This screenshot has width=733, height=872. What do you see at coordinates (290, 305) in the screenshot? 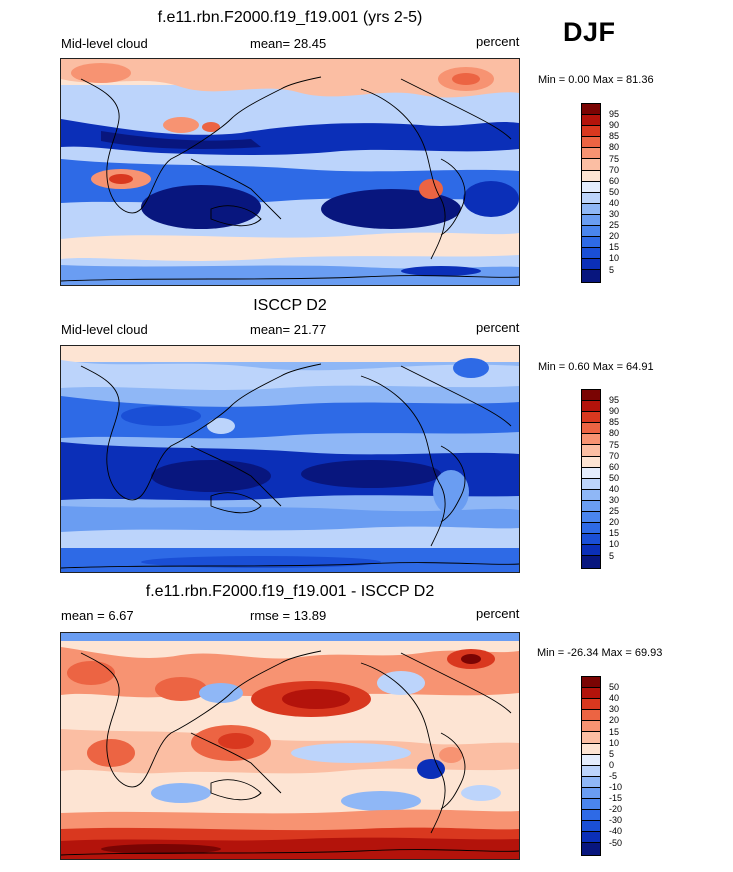
I see `panel-2-title: ISCCP D2` at bounding box center [290, 305].